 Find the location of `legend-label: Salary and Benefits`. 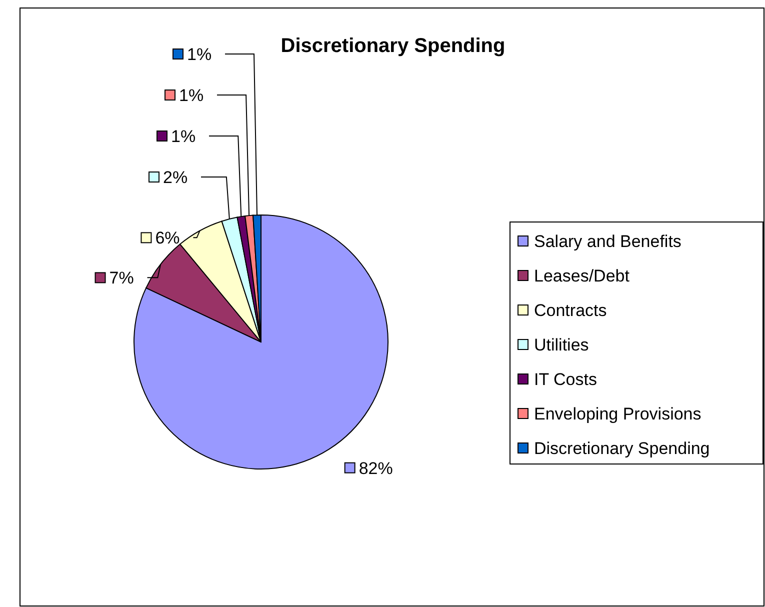

legend-label: Salary and Benefits is located at coordinates (608, 241).